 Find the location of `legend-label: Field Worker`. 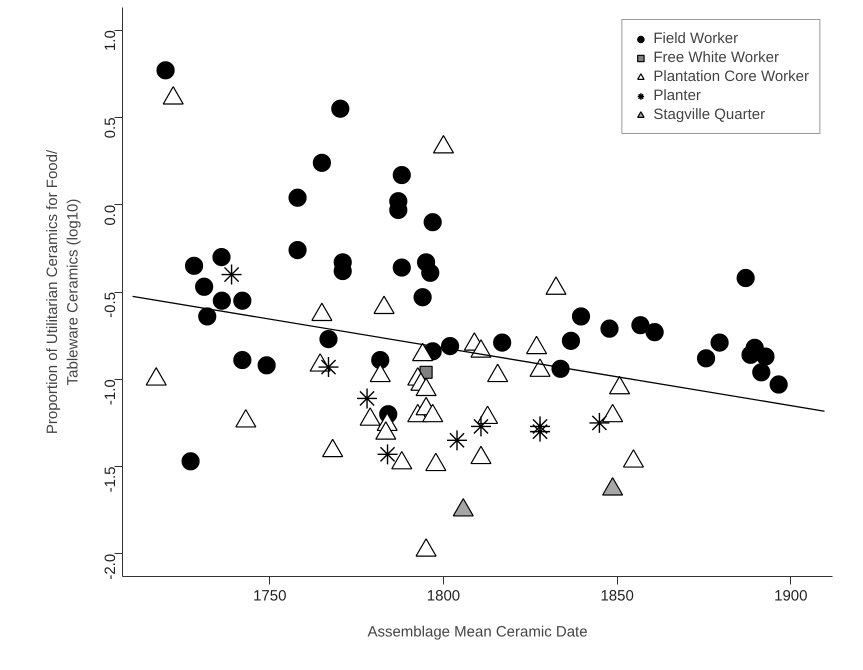

legend-label: Field Worker is located at coordinates (695, 38).